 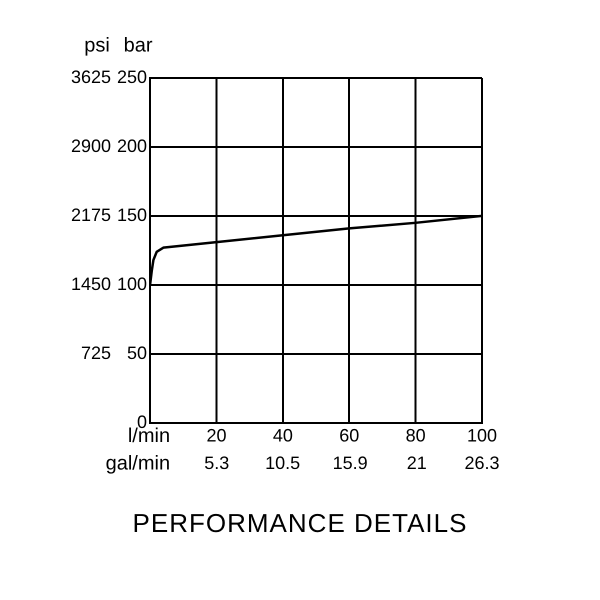 I want to click on x-tick-label: 80, so click(x=416, y=436).